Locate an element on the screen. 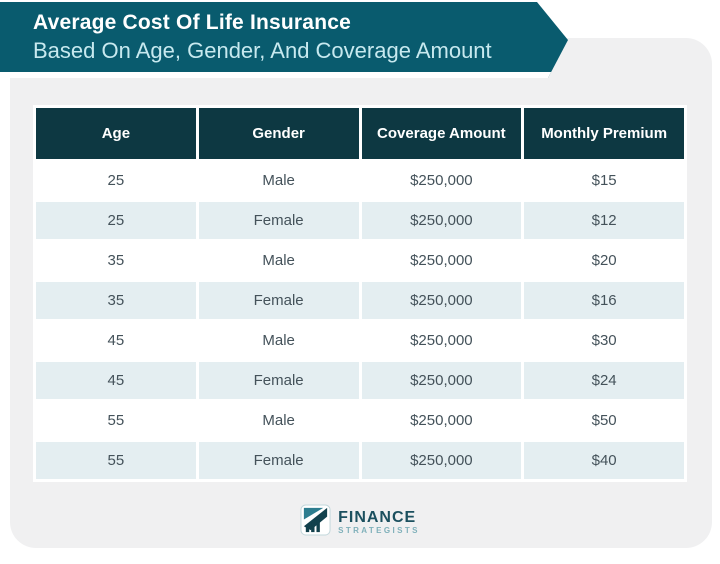 The width and height of the screenshot is (720, 564). column-header-gender: Gender is located at coordinates (278, 133).